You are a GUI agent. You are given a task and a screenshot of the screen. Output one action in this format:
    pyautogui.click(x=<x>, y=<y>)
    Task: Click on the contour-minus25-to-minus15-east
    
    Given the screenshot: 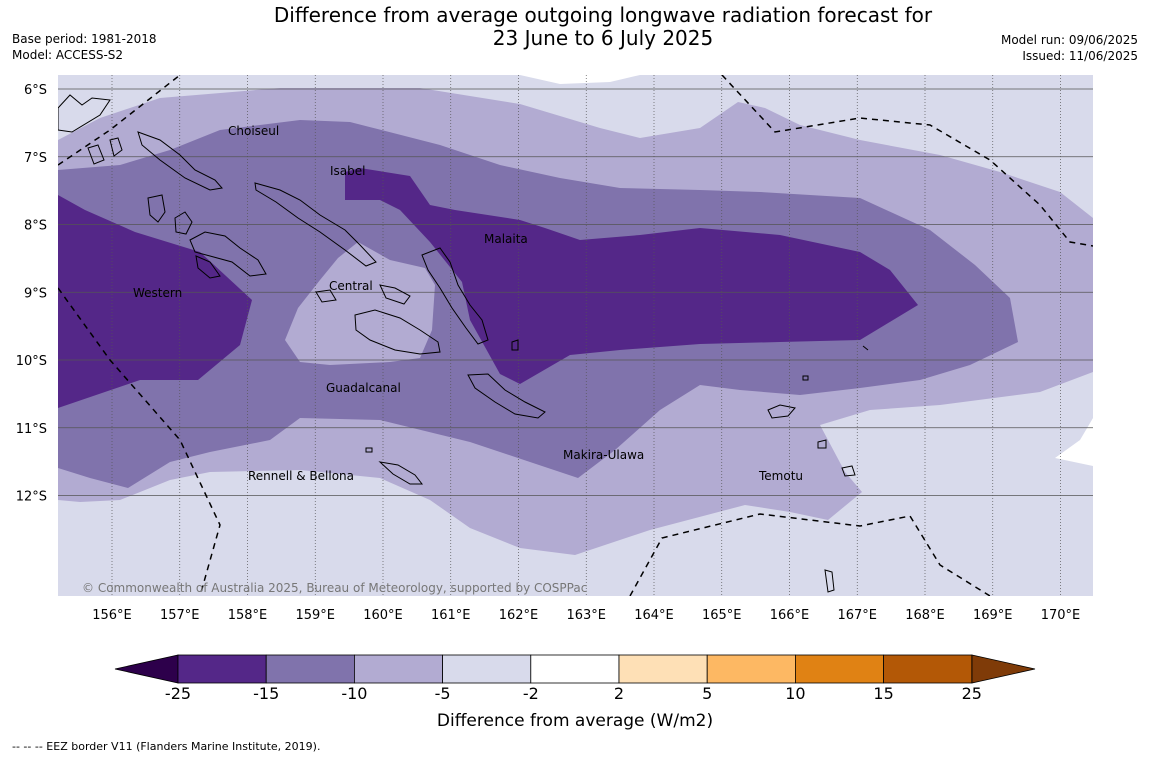 What is the action you would take?
    pyautogui.click(x=631, y=276)
    